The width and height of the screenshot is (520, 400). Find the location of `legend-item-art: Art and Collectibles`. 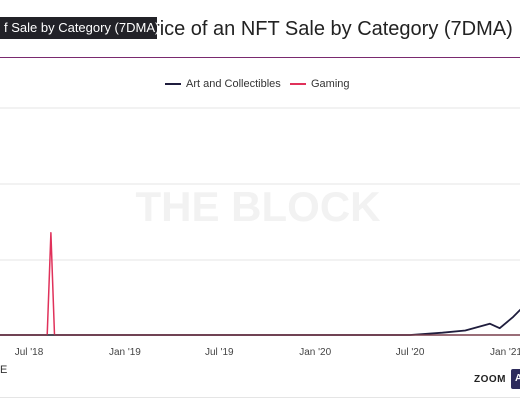

legend-item-art: Art and Collectibles is located at coordinates (223, 84).